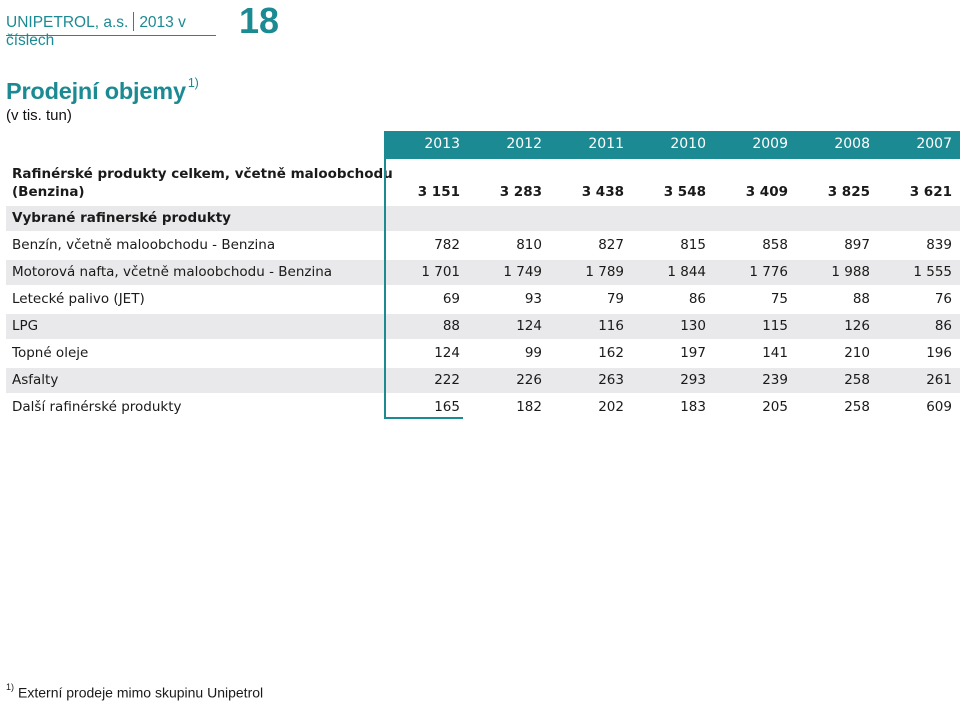 The height and width of the screenshot is (707, 960). Describe the element at coordinates (775, 245) in the screenshot. I see `table-cell: 858` at that location.